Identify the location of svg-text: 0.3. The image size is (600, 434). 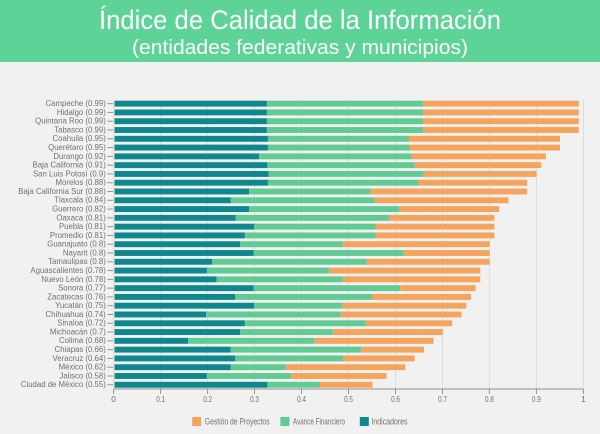
(254, 399).